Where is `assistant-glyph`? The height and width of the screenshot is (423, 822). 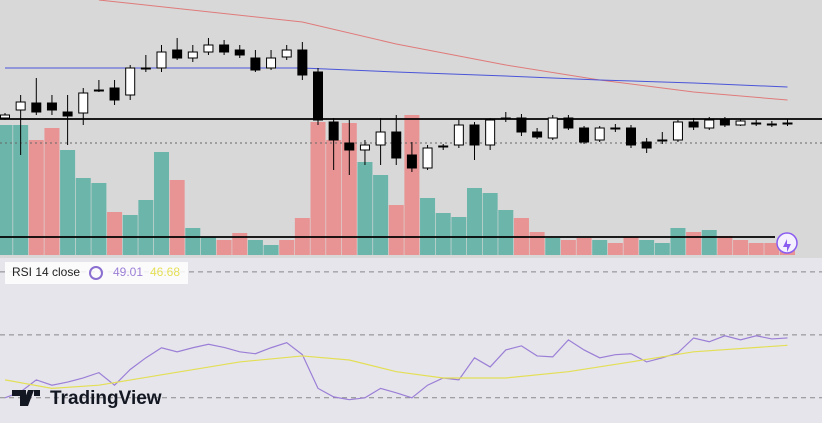
assistant-glyph is located at coordinates (787, 245).